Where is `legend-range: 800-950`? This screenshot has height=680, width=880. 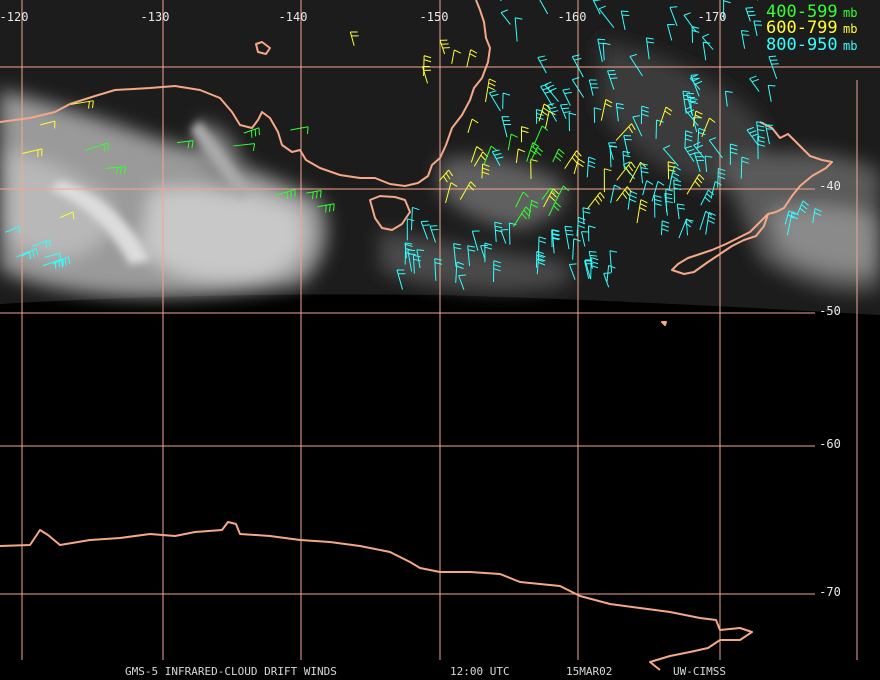 legend-range: 800-950 is located at coordinates (802, 45).